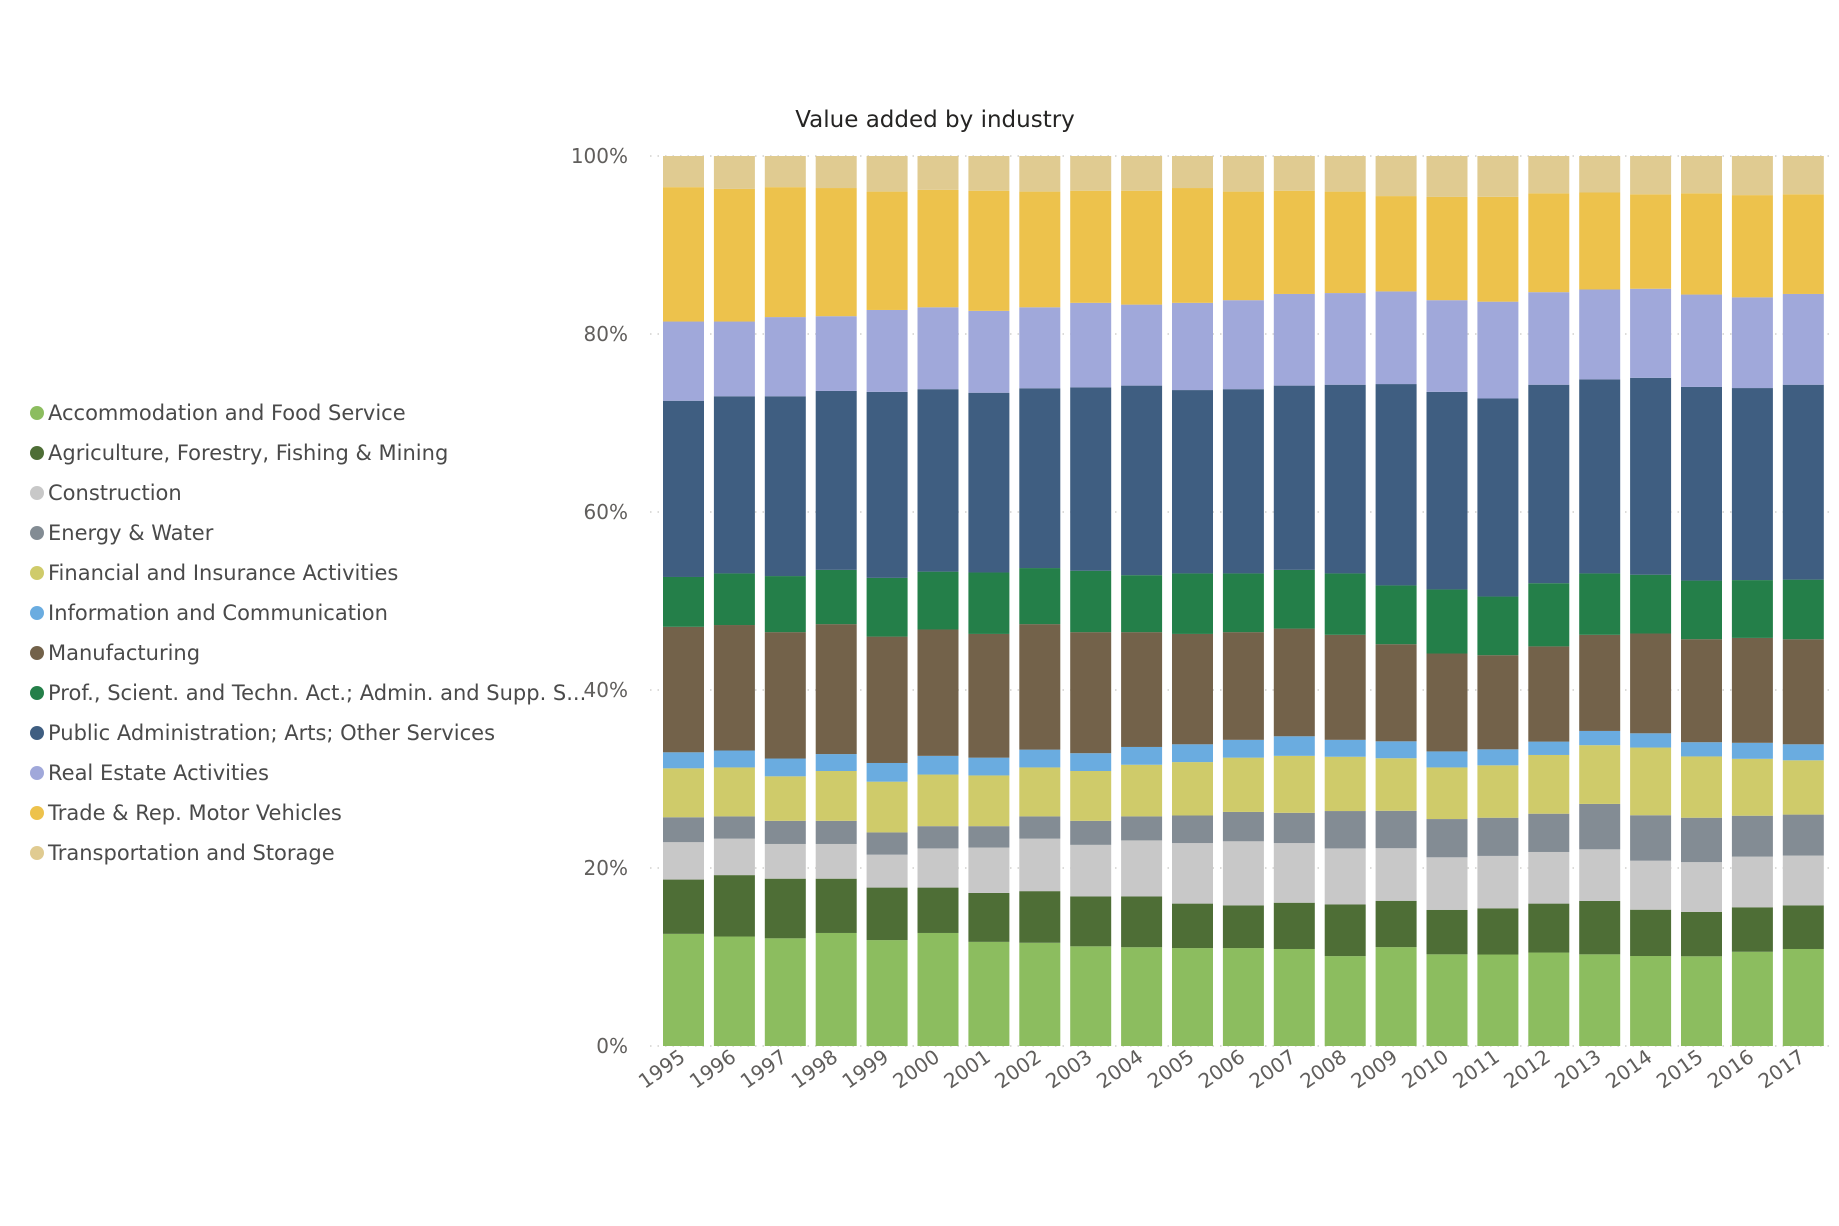 This screenshot has height=1226, width=1839. I want to click on x-tick-label: 2001, so click(966, 1068).